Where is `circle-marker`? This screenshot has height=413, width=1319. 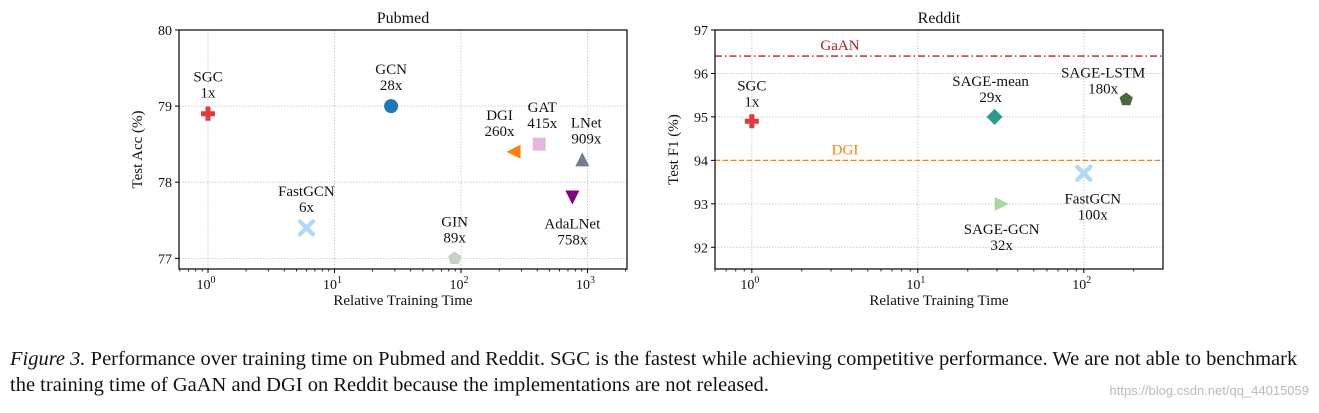 circle-marker is located at coordinates (391, 106).